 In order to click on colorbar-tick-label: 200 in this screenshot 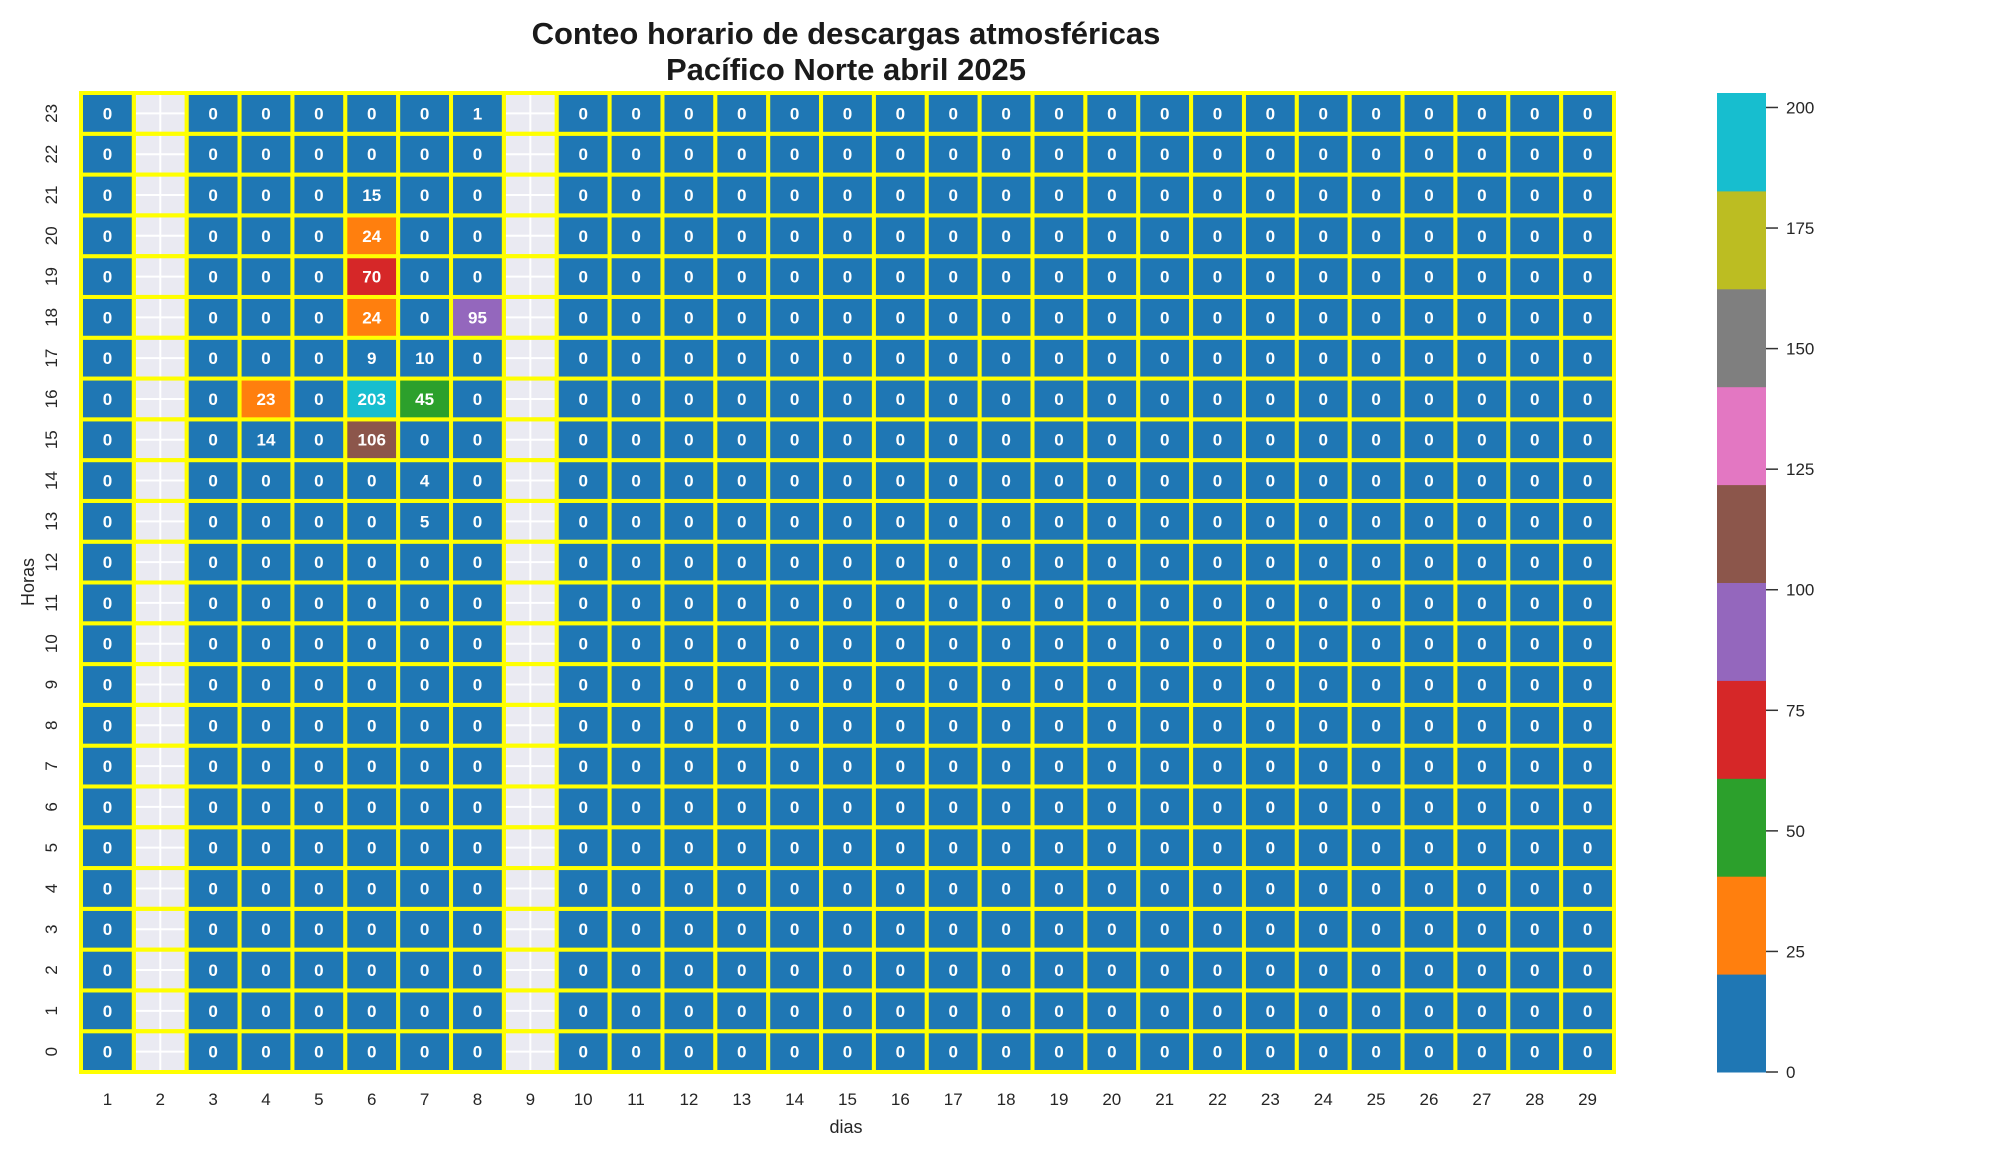, I will do `click(1800, 107)`.